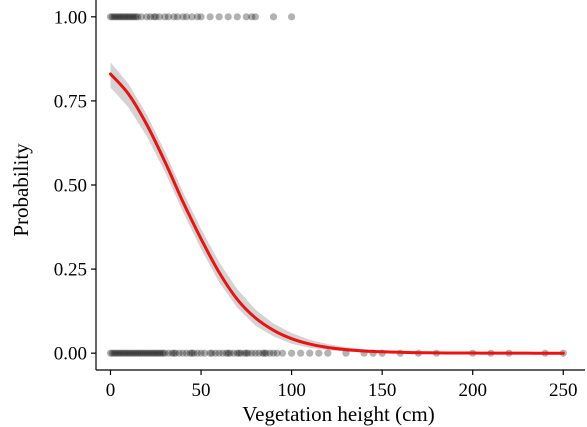 The image size is (587, 427). What do you see at coordinates (563, 390) in the screenshot?
I see `x-tick-label: 250` at bounding box center [563, 390].